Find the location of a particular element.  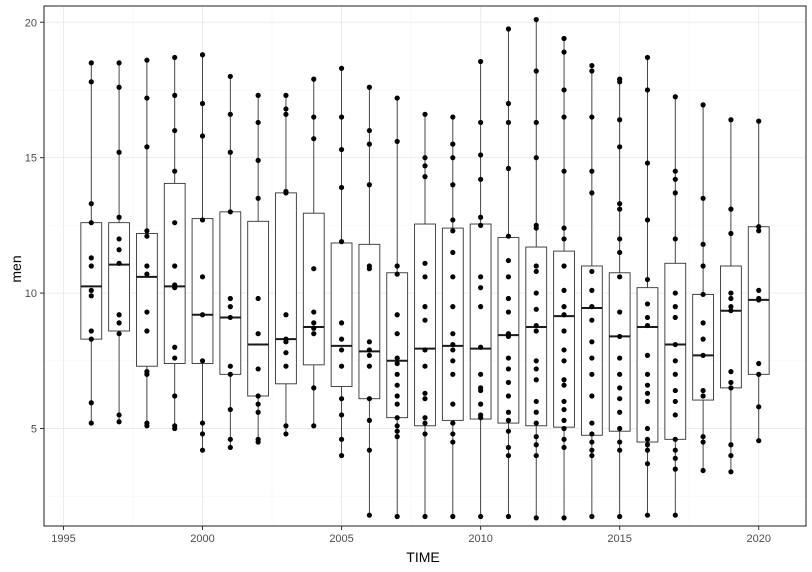

points-2005 is located at coordinates (341, 262).